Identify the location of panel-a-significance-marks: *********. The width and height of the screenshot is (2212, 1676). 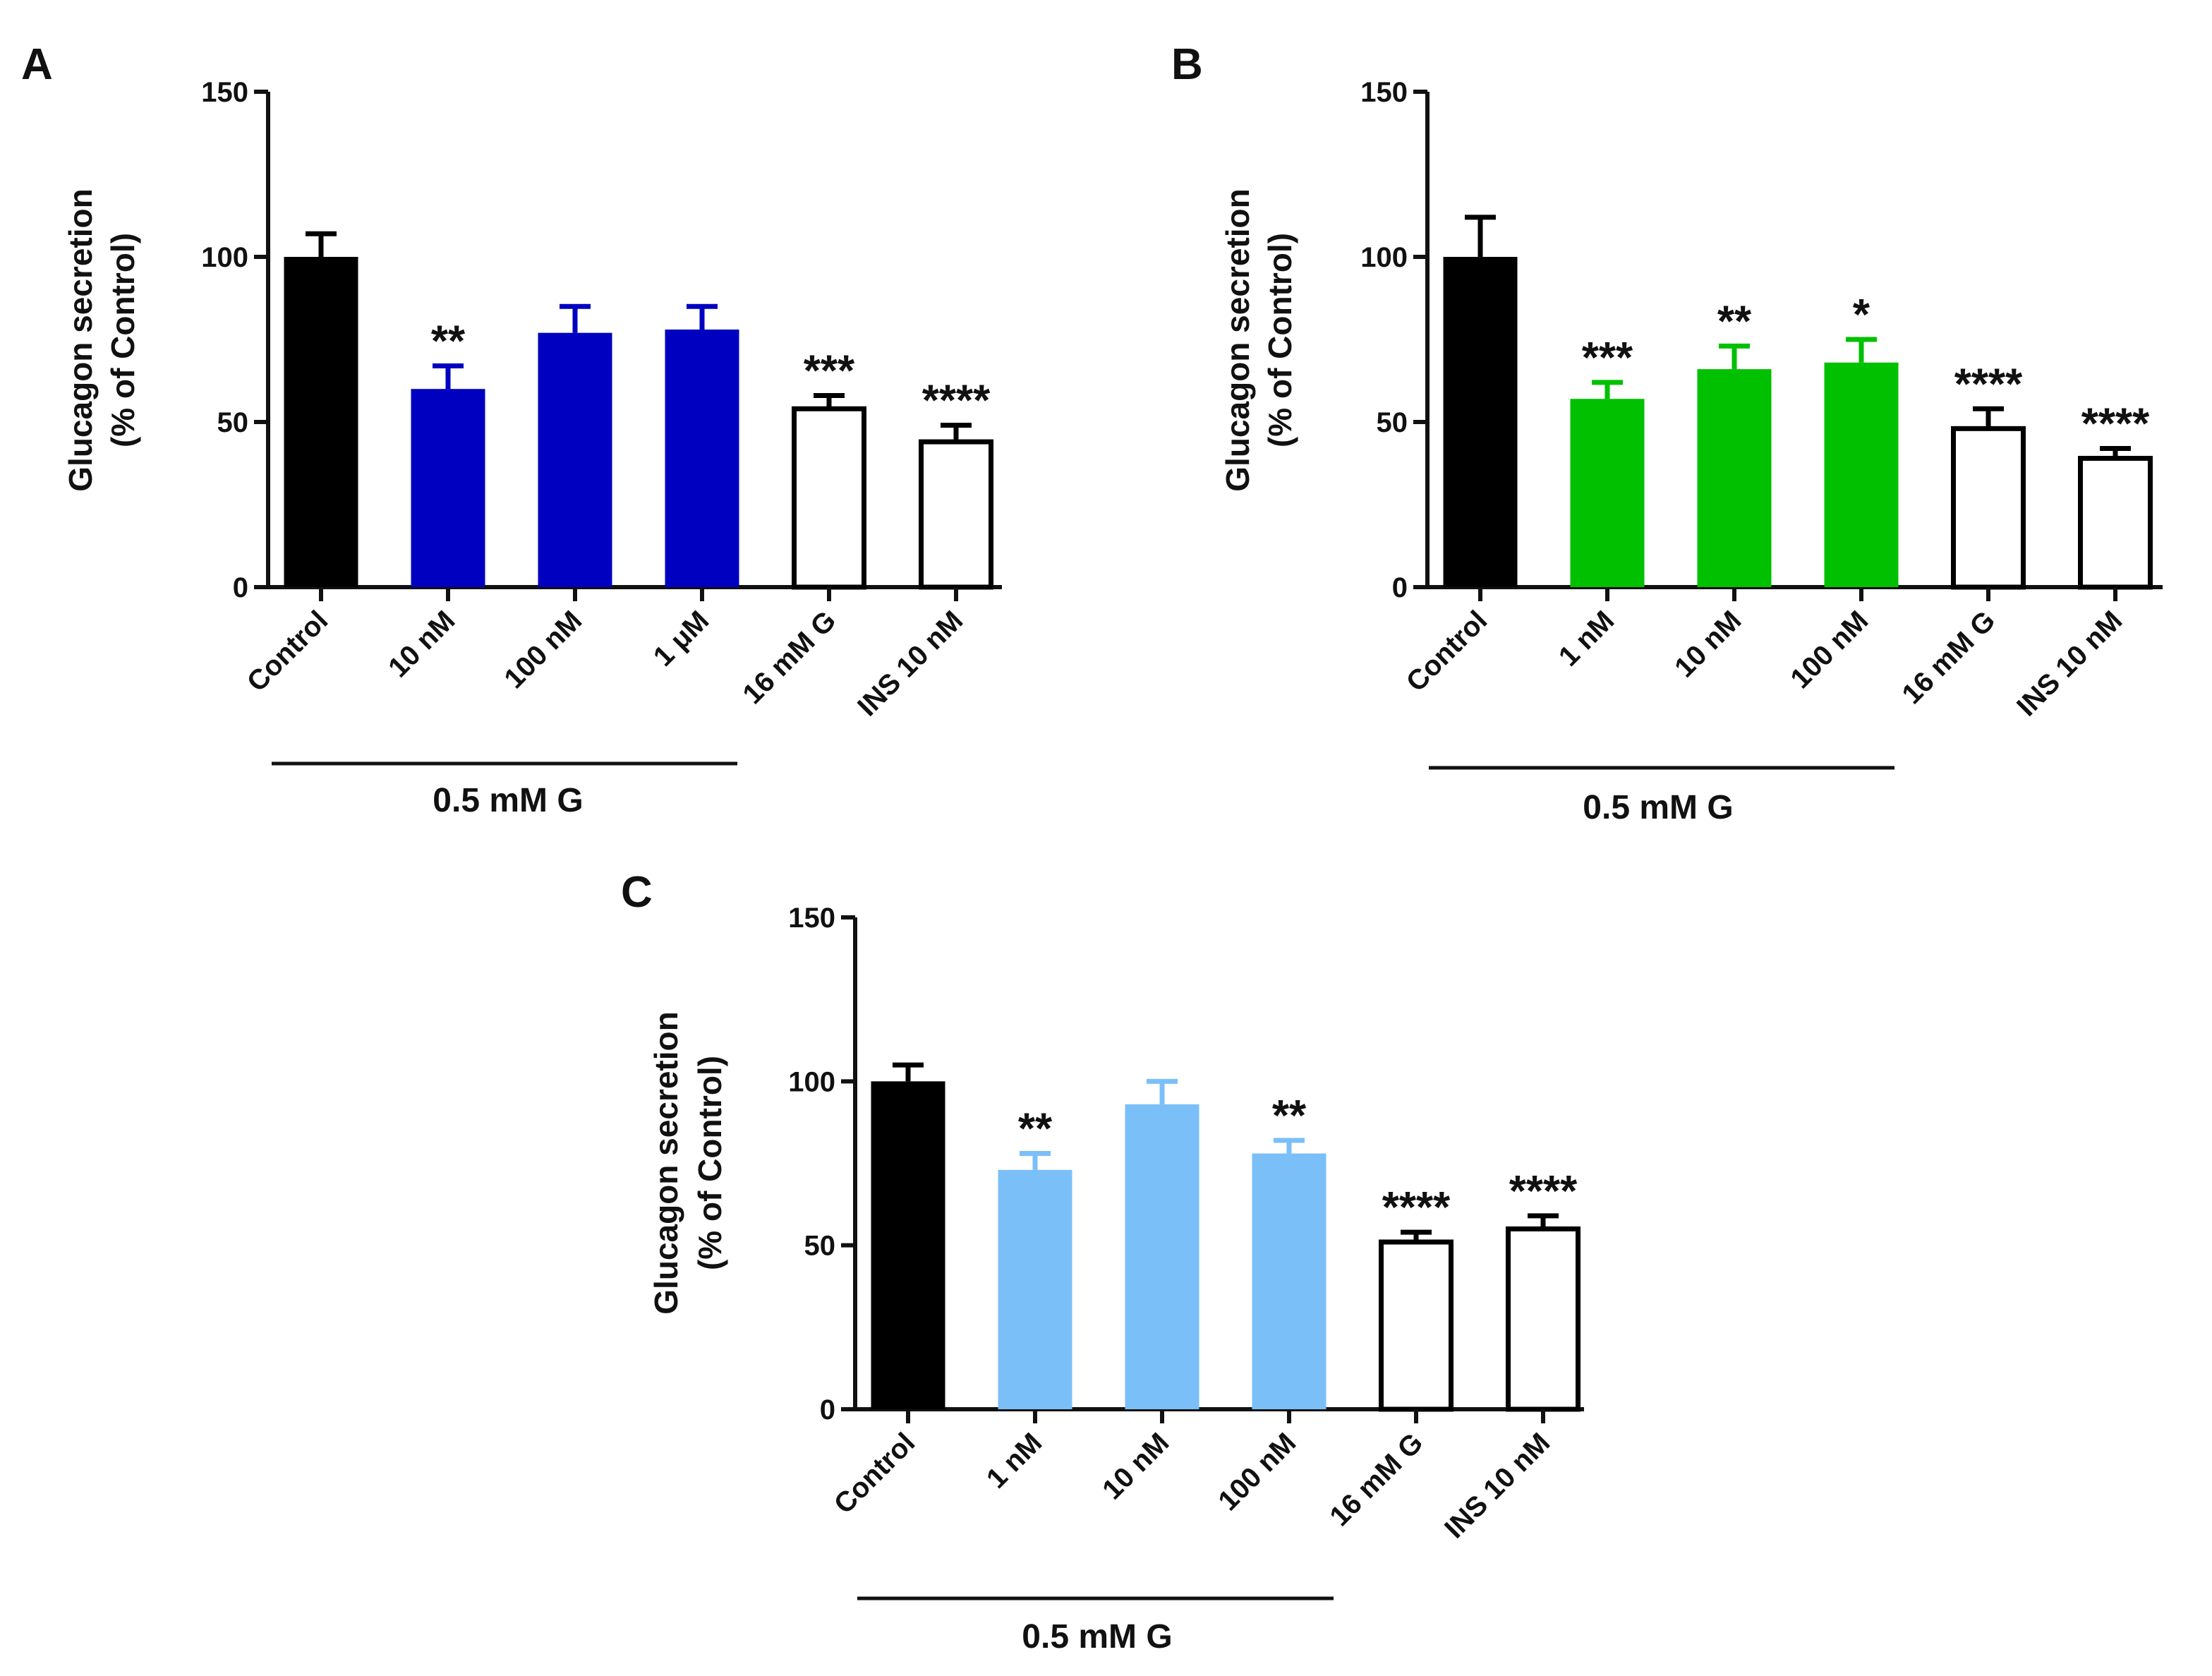
(711, 371).